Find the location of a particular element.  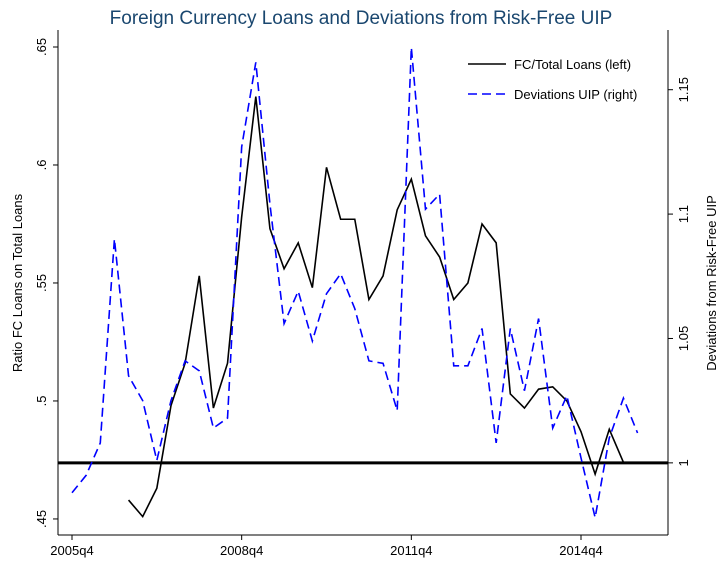

y2-tick-label: 1 is located at coordinates (683, 462).